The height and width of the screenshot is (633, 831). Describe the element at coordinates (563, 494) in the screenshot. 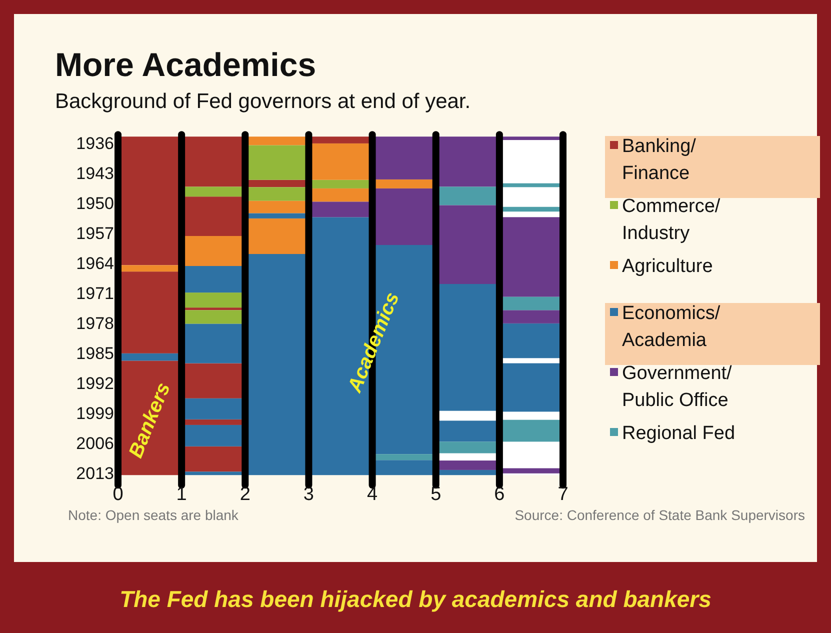

I see `x-tick-label: 7` at that location.